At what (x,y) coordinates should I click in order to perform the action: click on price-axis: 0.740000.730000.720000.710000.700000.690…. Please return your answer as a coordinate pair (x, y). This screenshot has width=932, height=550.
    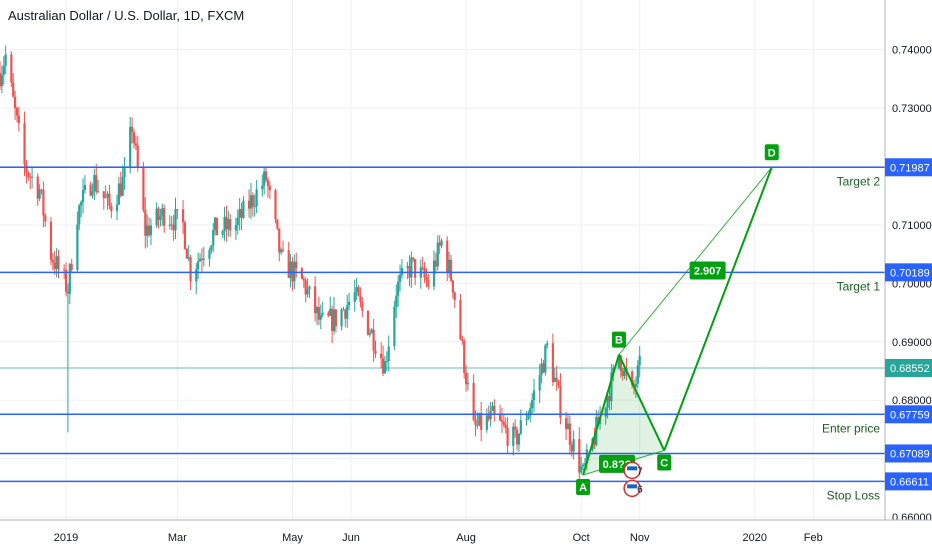
    Looking at the image, I should click on (908, 275).